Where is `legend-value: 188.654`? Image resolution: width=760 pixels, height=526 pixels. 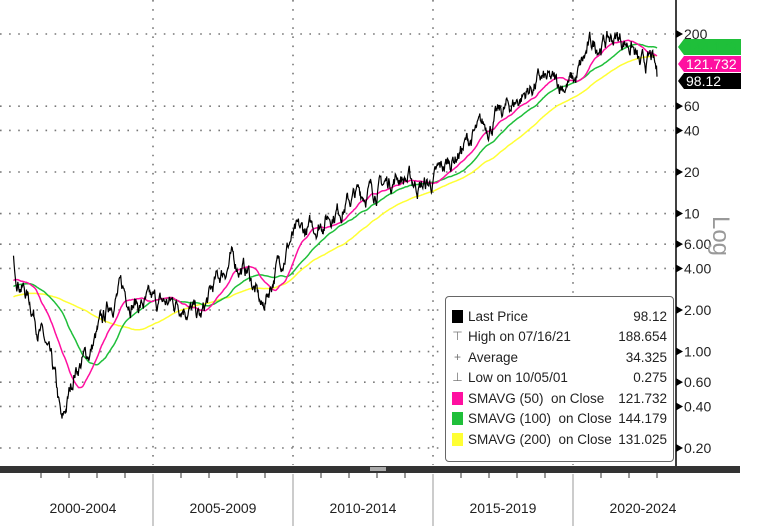 legend-value: 188.654 is located at coordinates (642, 337).